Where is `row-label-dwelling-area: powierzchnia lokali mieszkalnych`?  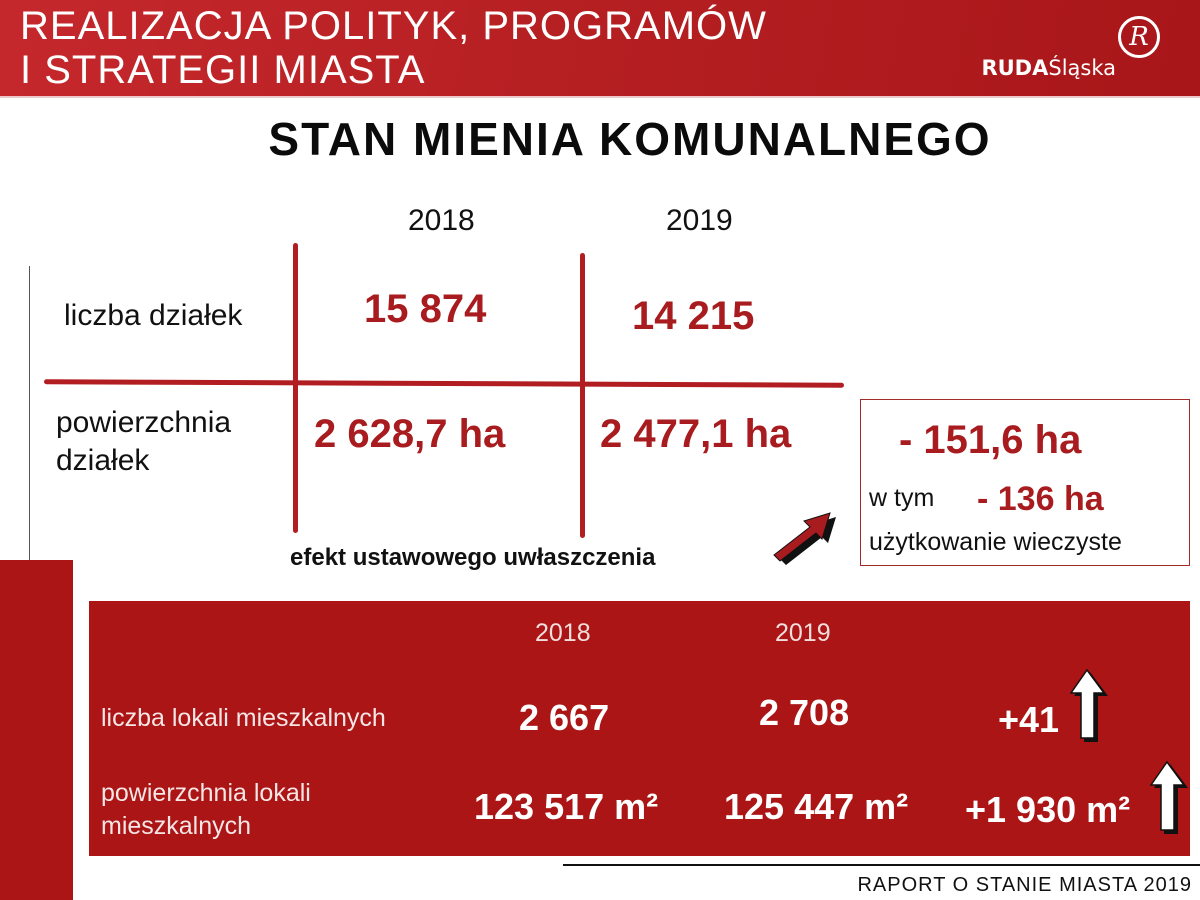 row-label-dwelling-area: powierzchnia lokali mieszkalnych is located at coordinates (206, 809).